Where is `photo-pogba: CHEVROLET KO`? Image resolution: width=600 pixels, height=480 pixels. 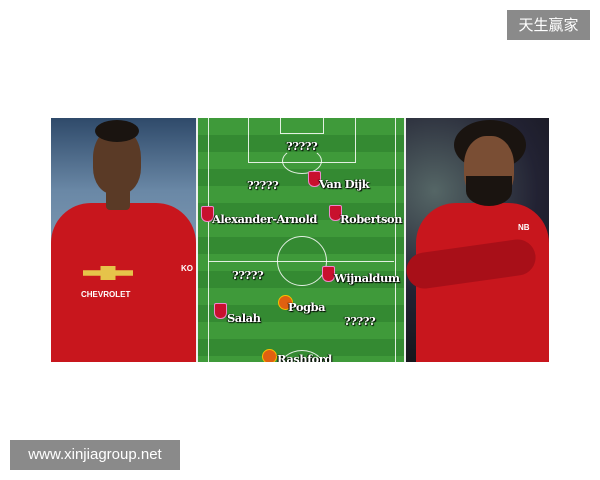
photo-pogba: CHEVROLET KO is located at coordinates (123, 240).